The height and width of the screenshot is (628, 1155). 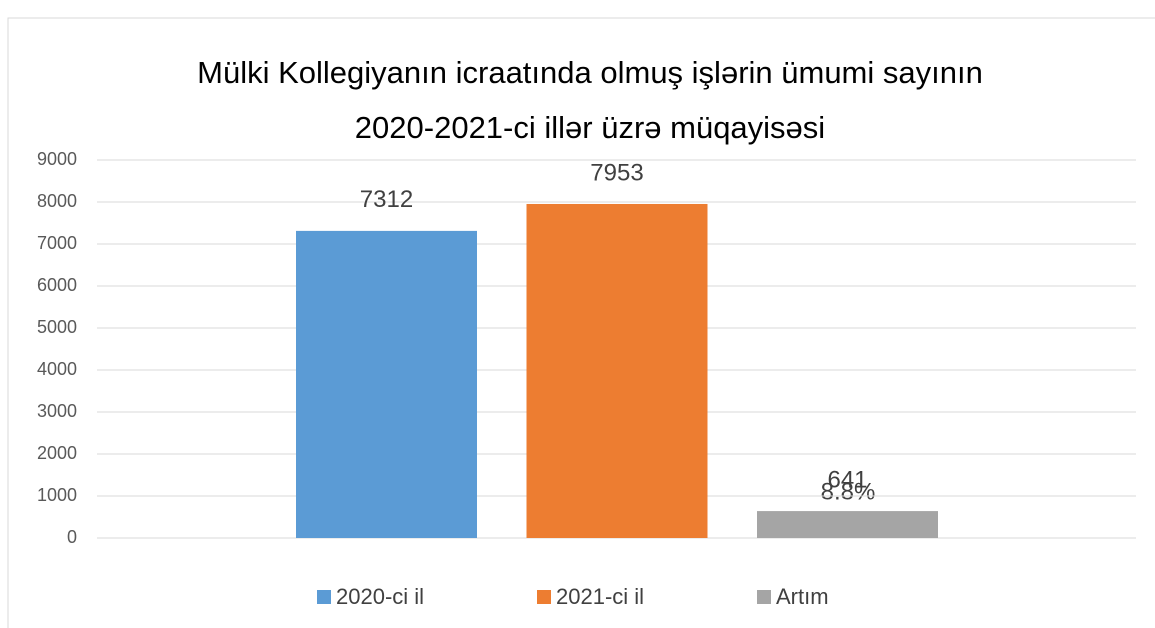 I want to click on y-tick-label: 6000, so click(x=57, y=285).